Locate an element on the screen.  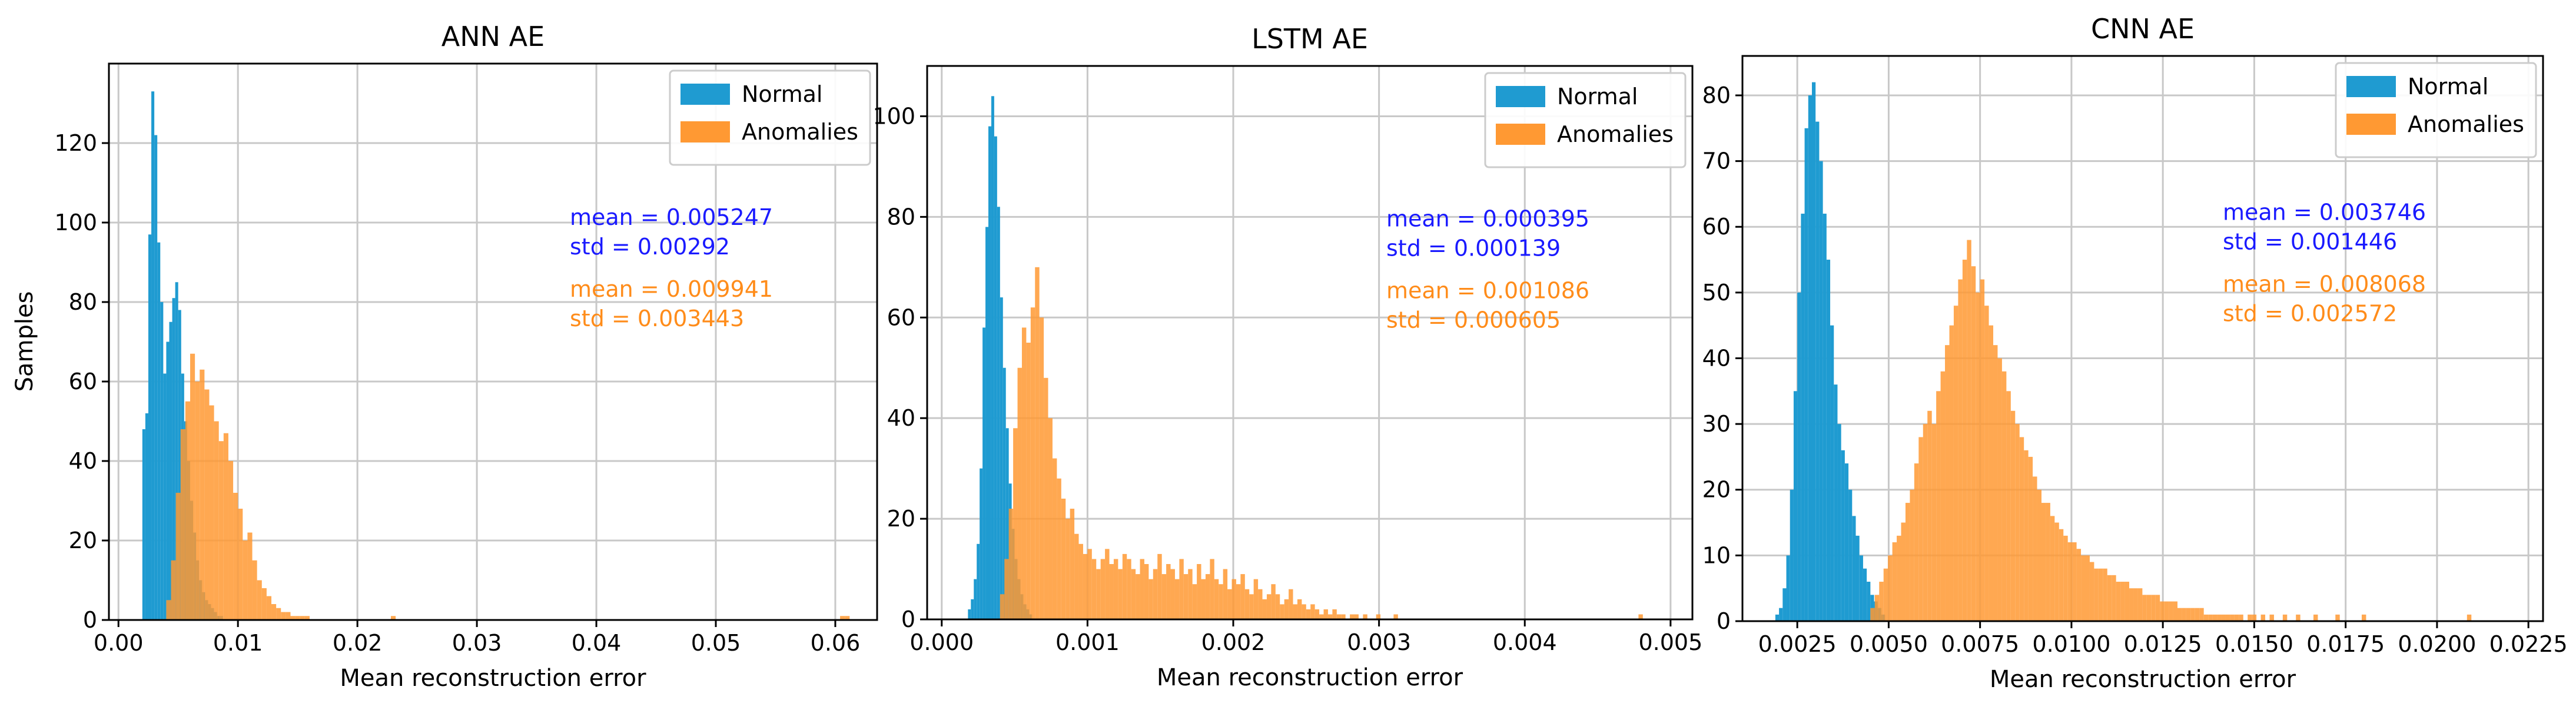
y-tick-label: 40 is located at coordinates (901, 418).